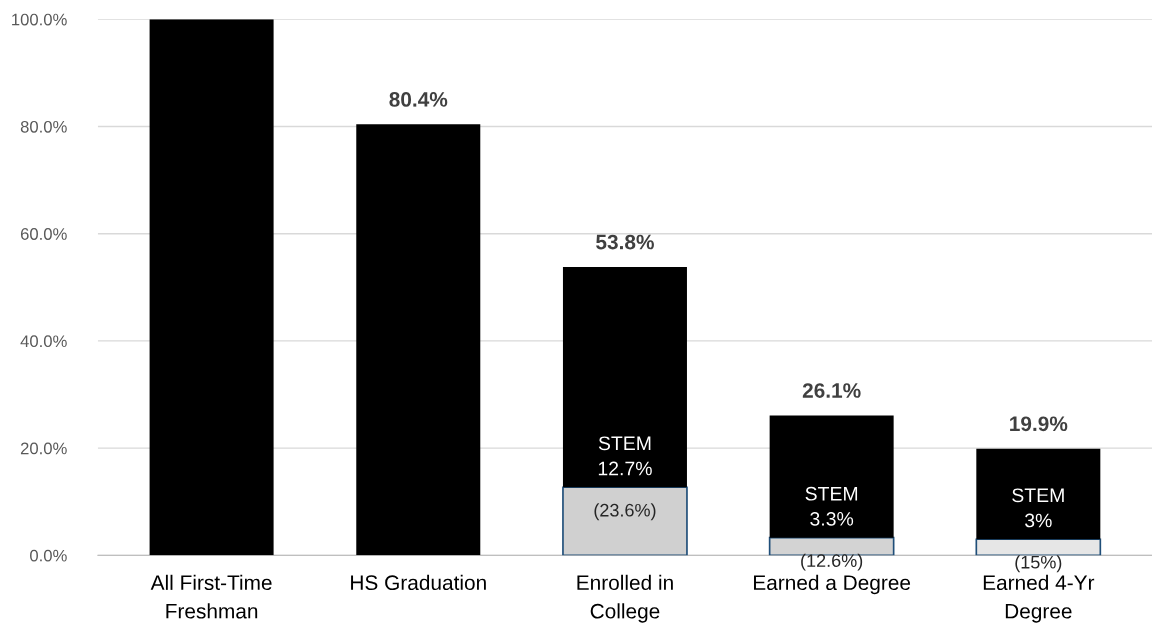 This screenshot has height=642, width=1152. Describe the element at coordinates (831, 390) in the screenshot. I see `total-label: 26.1%` at that location.